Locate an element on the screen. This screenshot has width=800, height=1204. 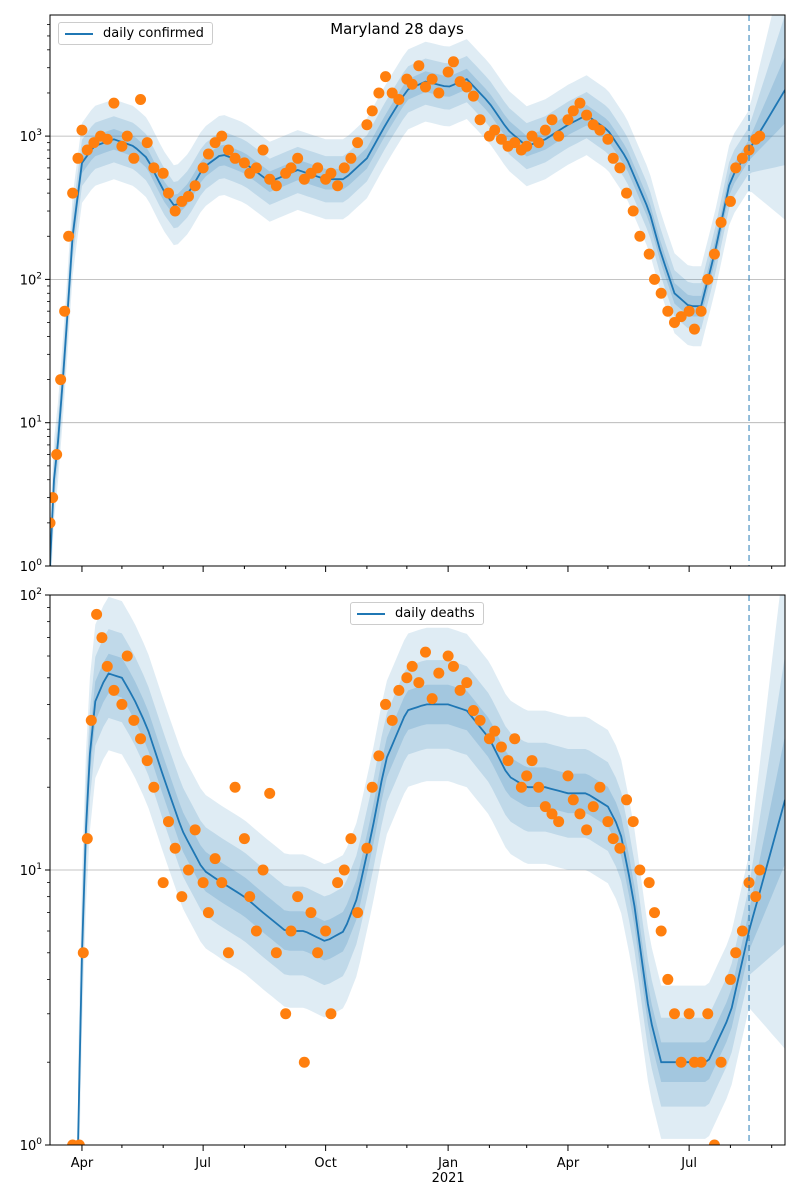
figure-title: Maryland 28 days is located at coordinates (397, 29).